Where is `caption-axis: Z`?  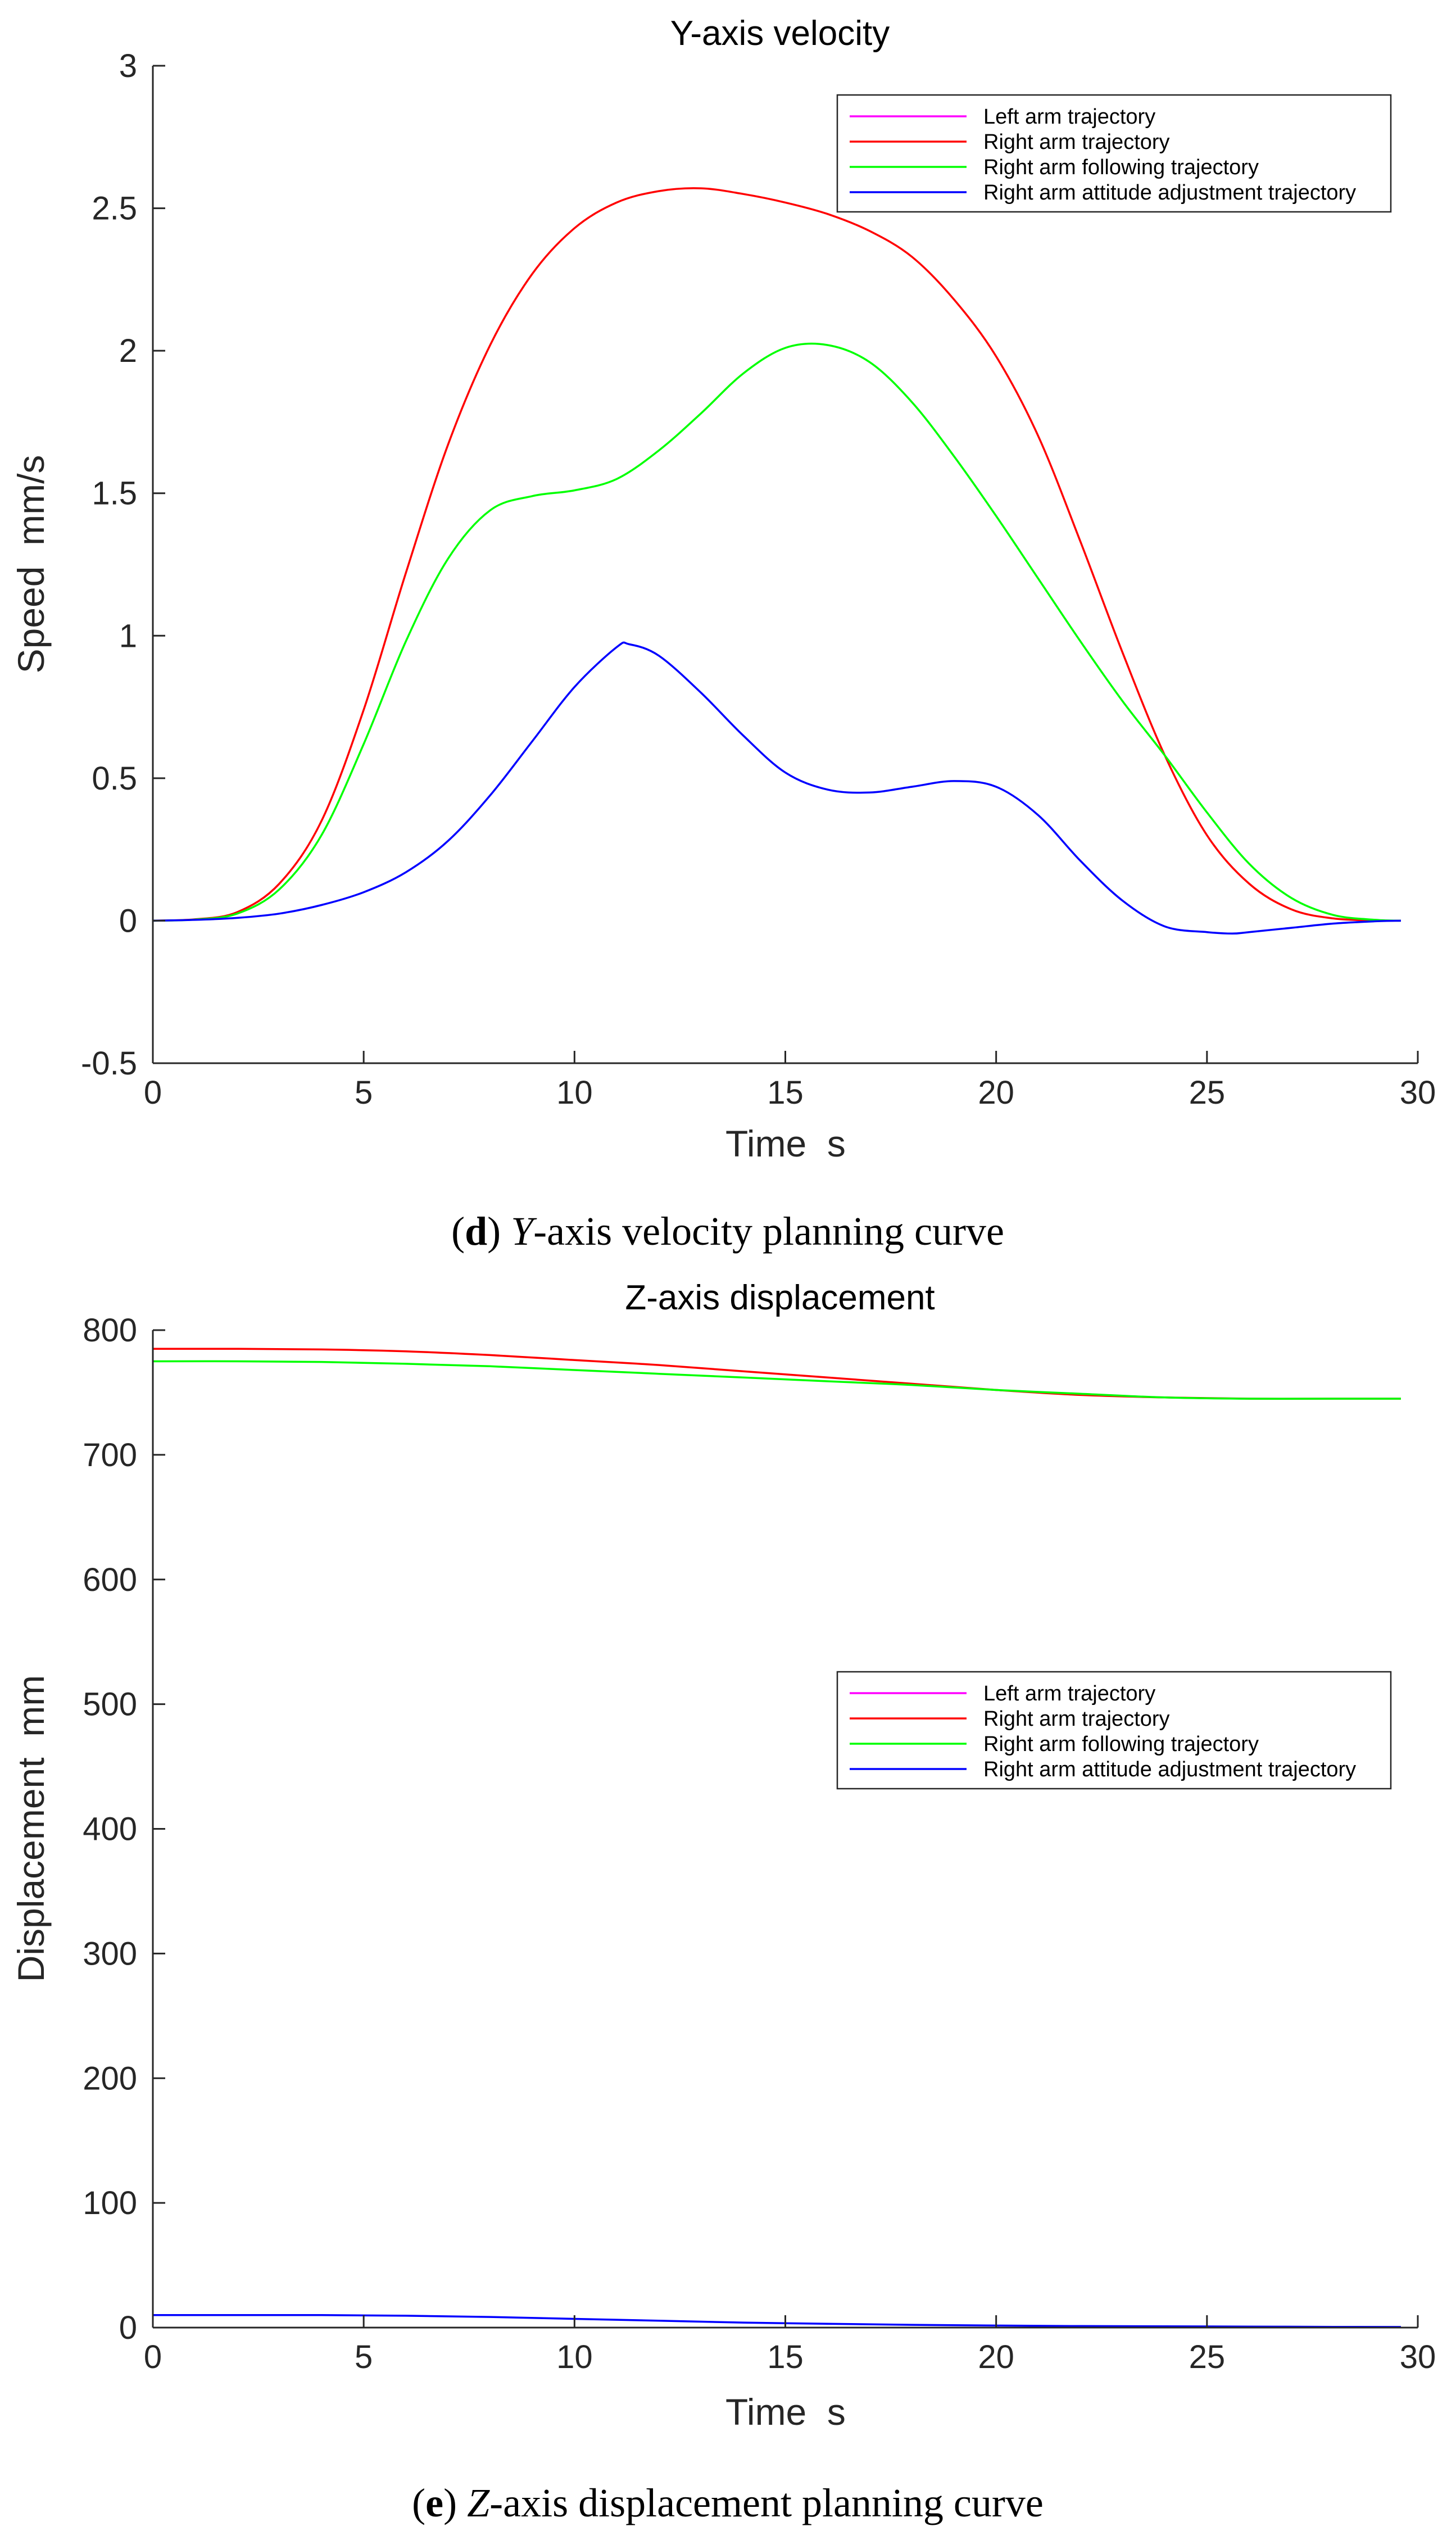
caption-axis: Z is located at coordinates (478, 2502).